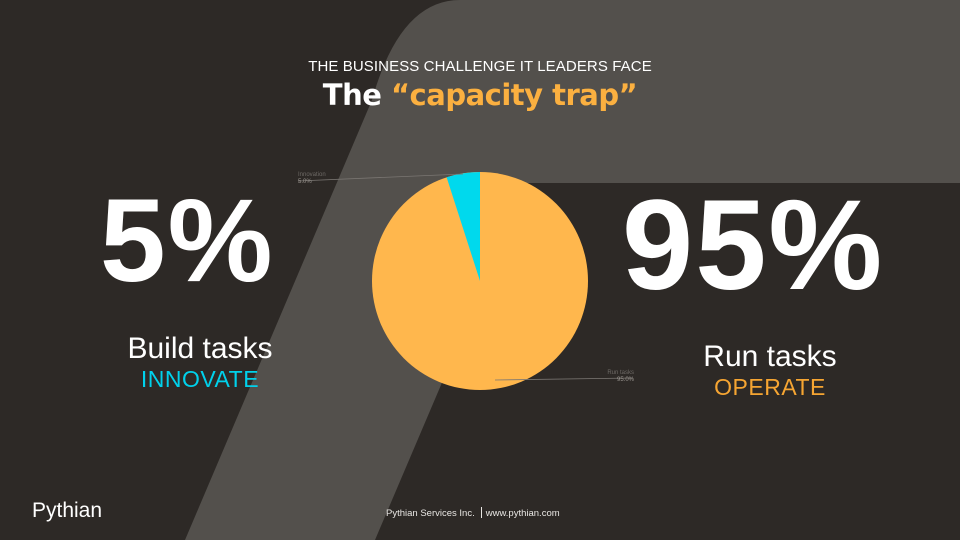 The height and width of the screenshot is (540, 960). What do you see at coordinates (514, 95) in the screenshot?
I see `title-accent: “capacity trap”` at bounding box center [514, 95].